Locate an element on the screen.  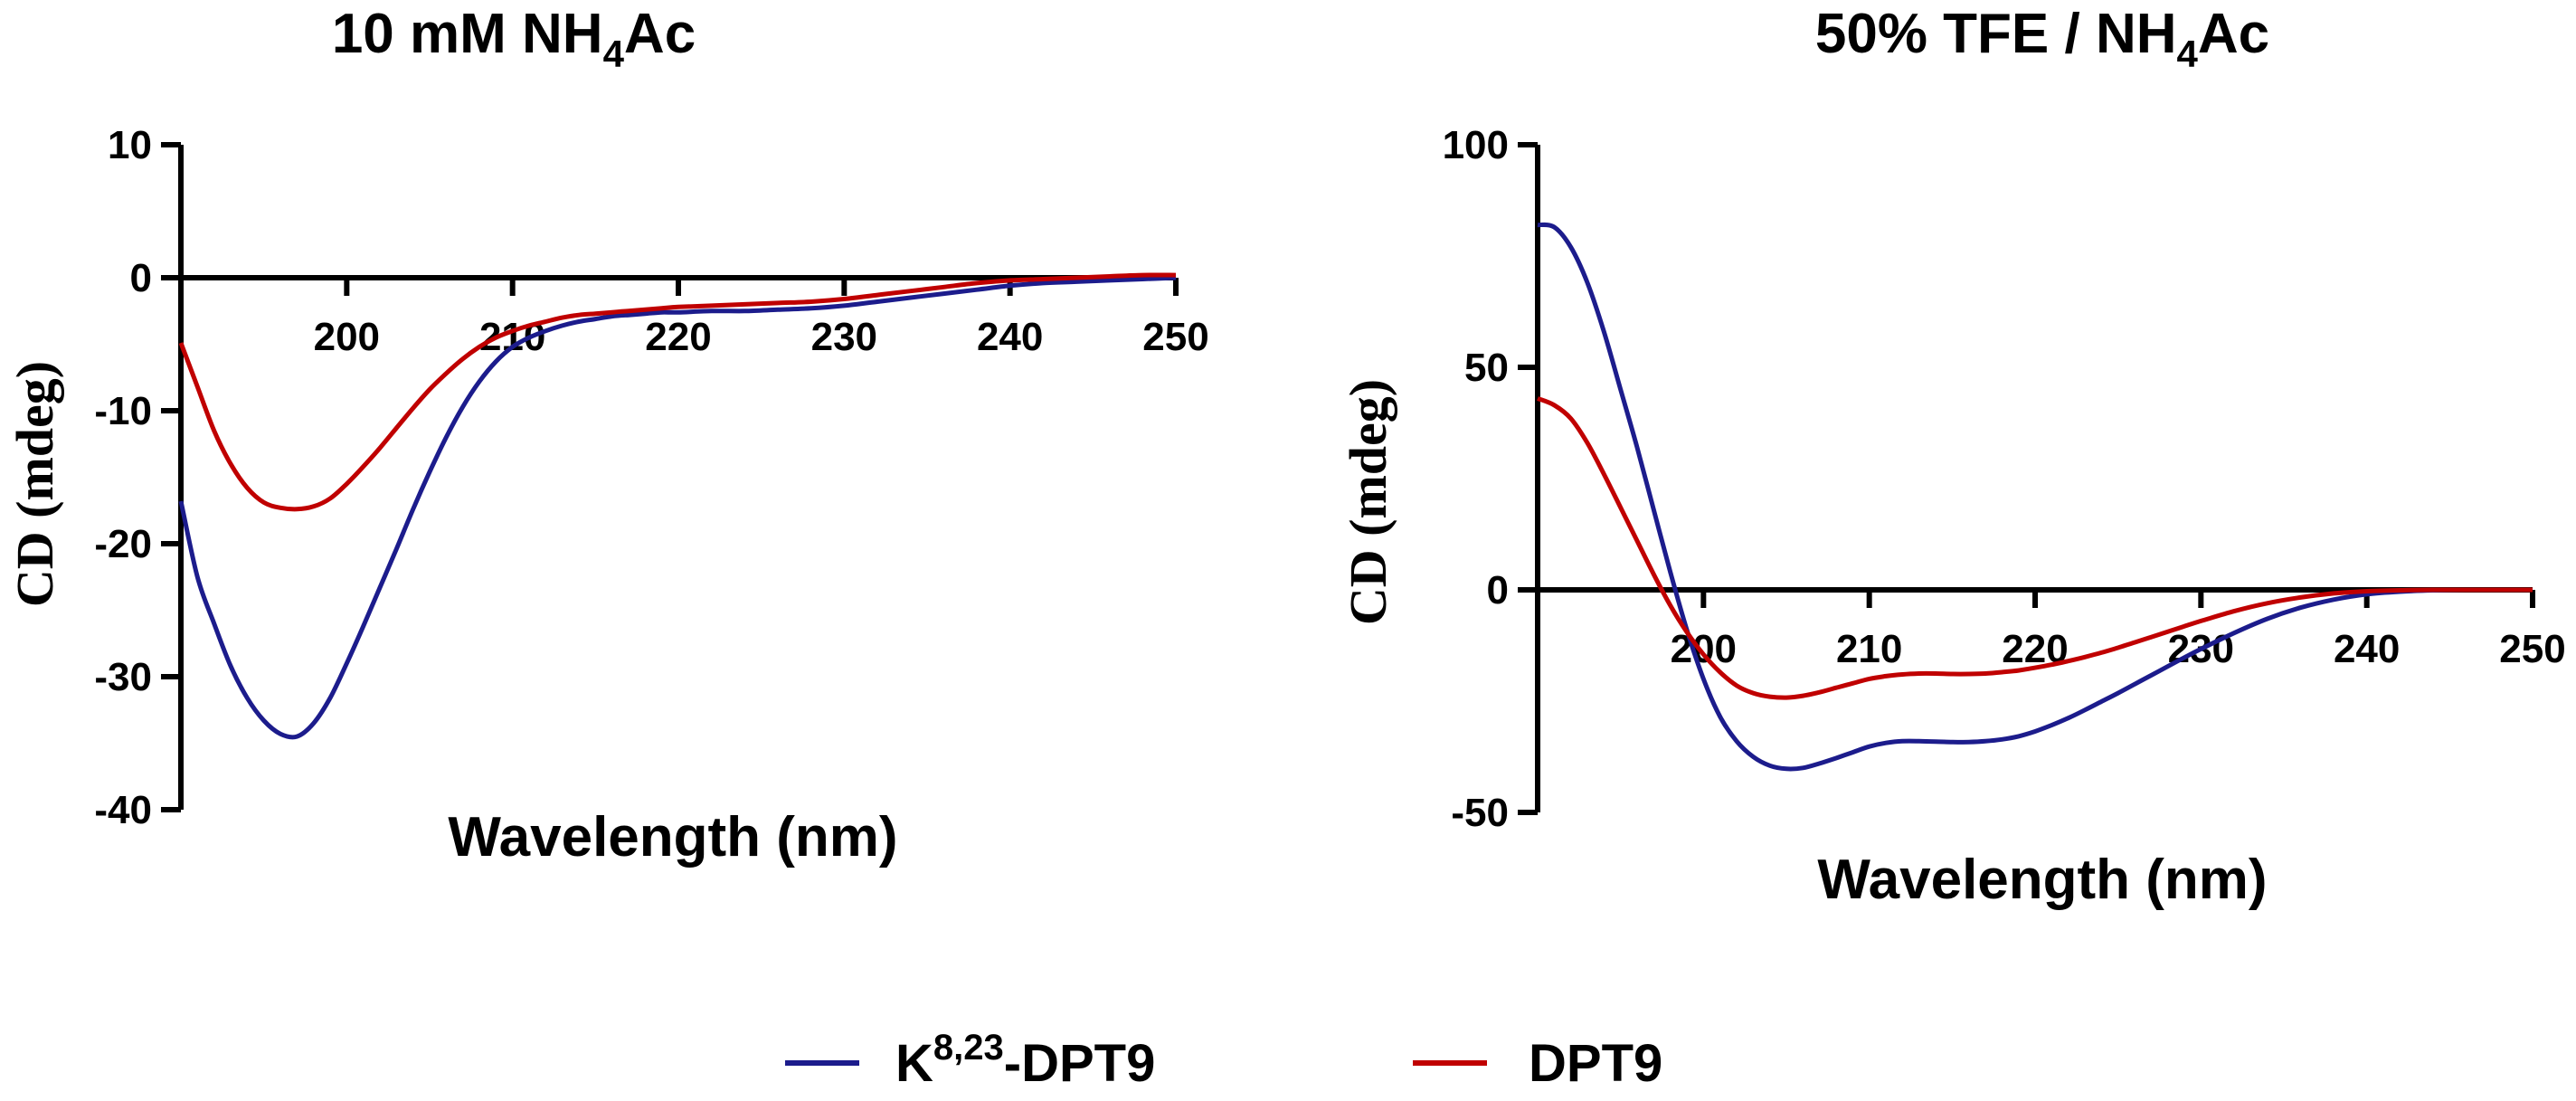
x-tick-label-right-250: 250 is located at coordinates (2532, 649).